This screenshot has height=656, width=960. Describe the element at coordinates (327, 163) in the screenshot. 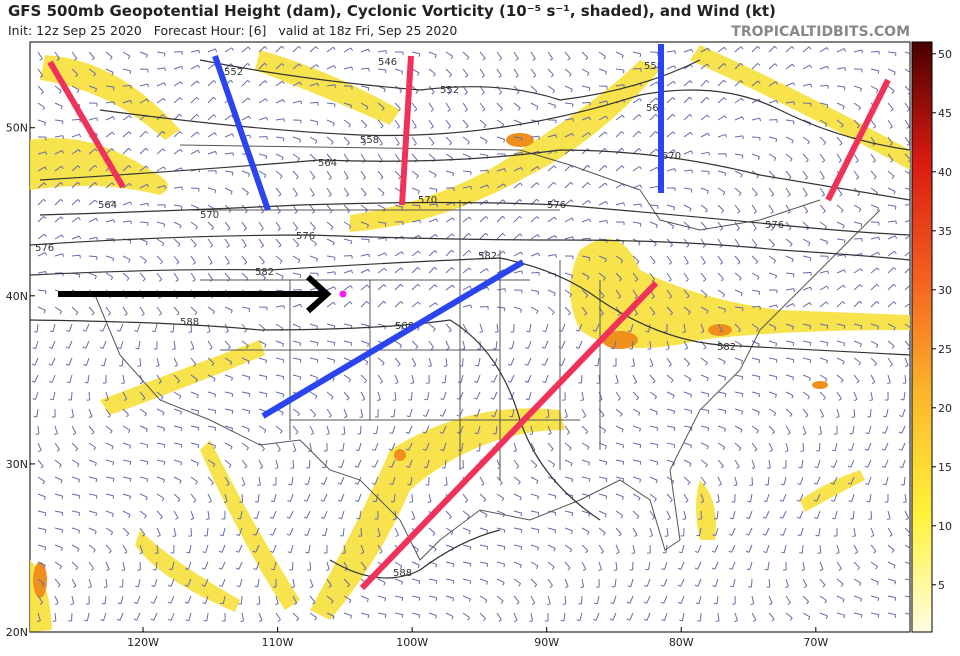

I see `contour-label: 564` at that location.